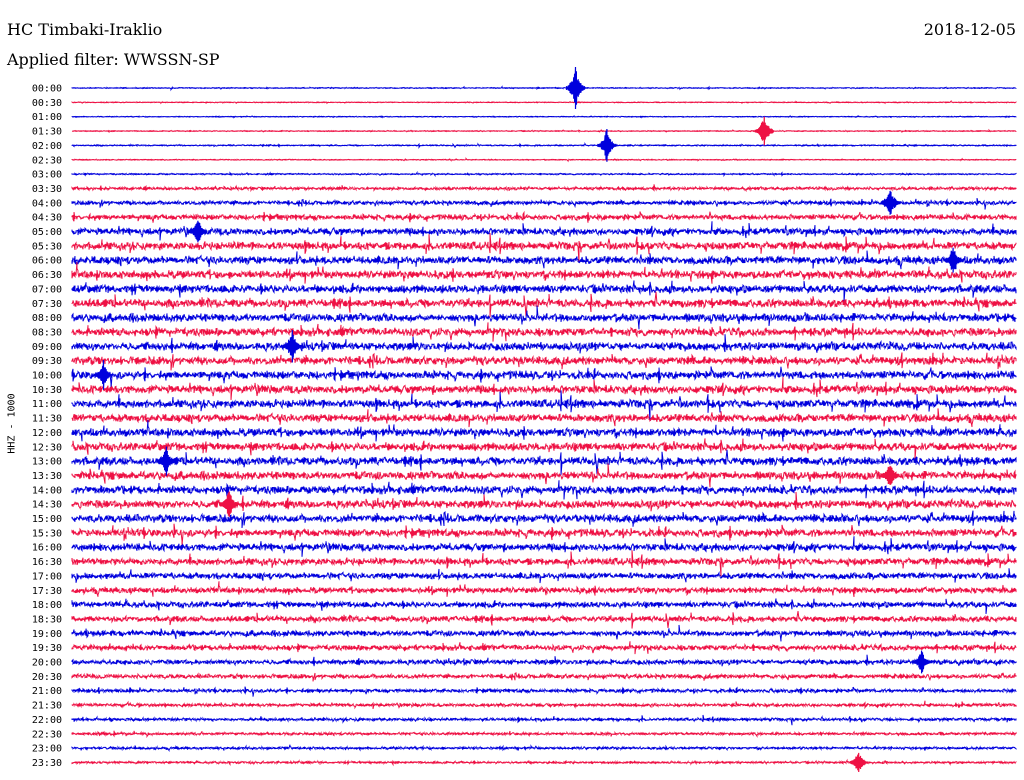 This screenshot has height=780, width=1024. I want to click on time-tick-label: 08:30, so click(47, 332).